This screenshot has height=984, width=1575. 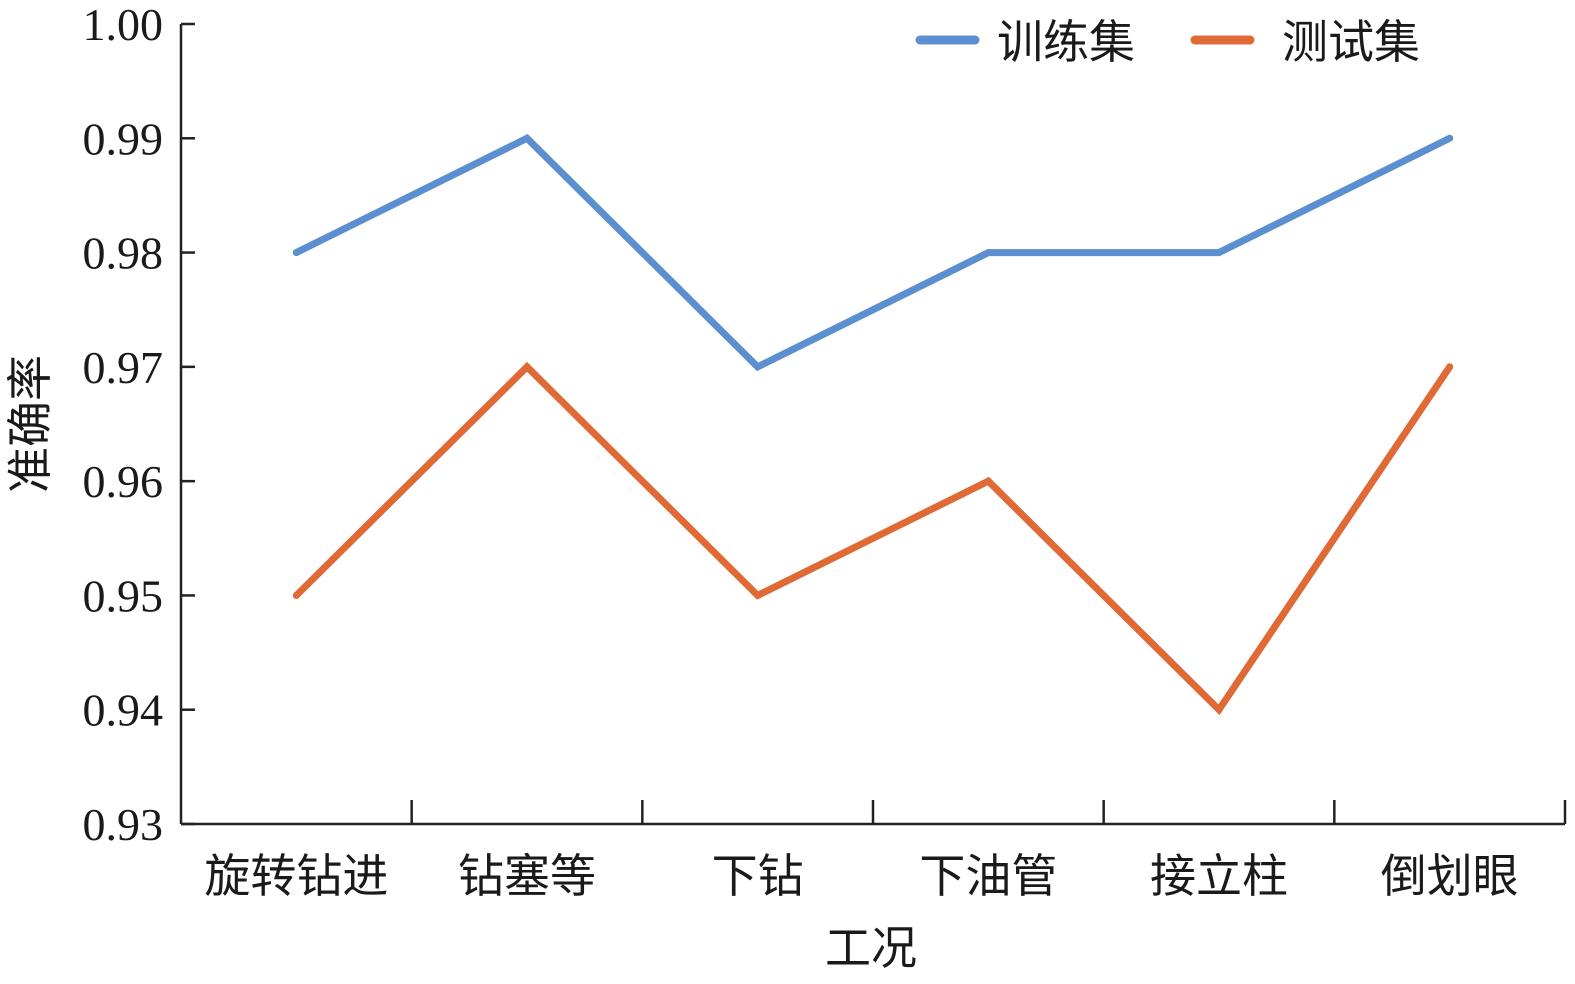 I want to click on y-tick-label: 0.96, so click(x=123, y=481).